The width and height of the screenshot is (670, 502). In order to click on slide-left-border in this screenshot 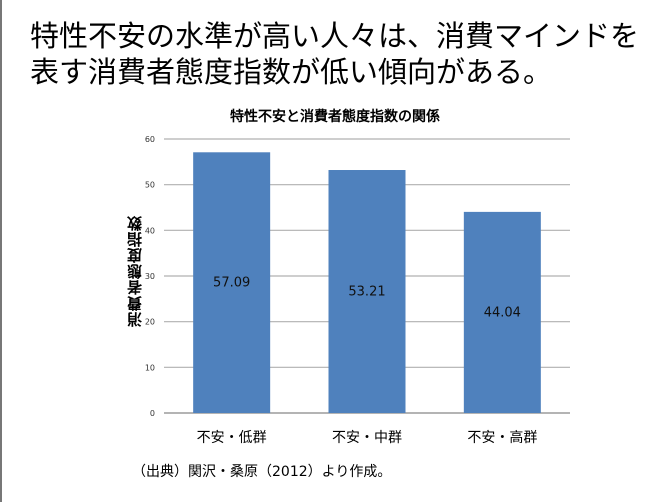, I will do `click(1, 251)`.